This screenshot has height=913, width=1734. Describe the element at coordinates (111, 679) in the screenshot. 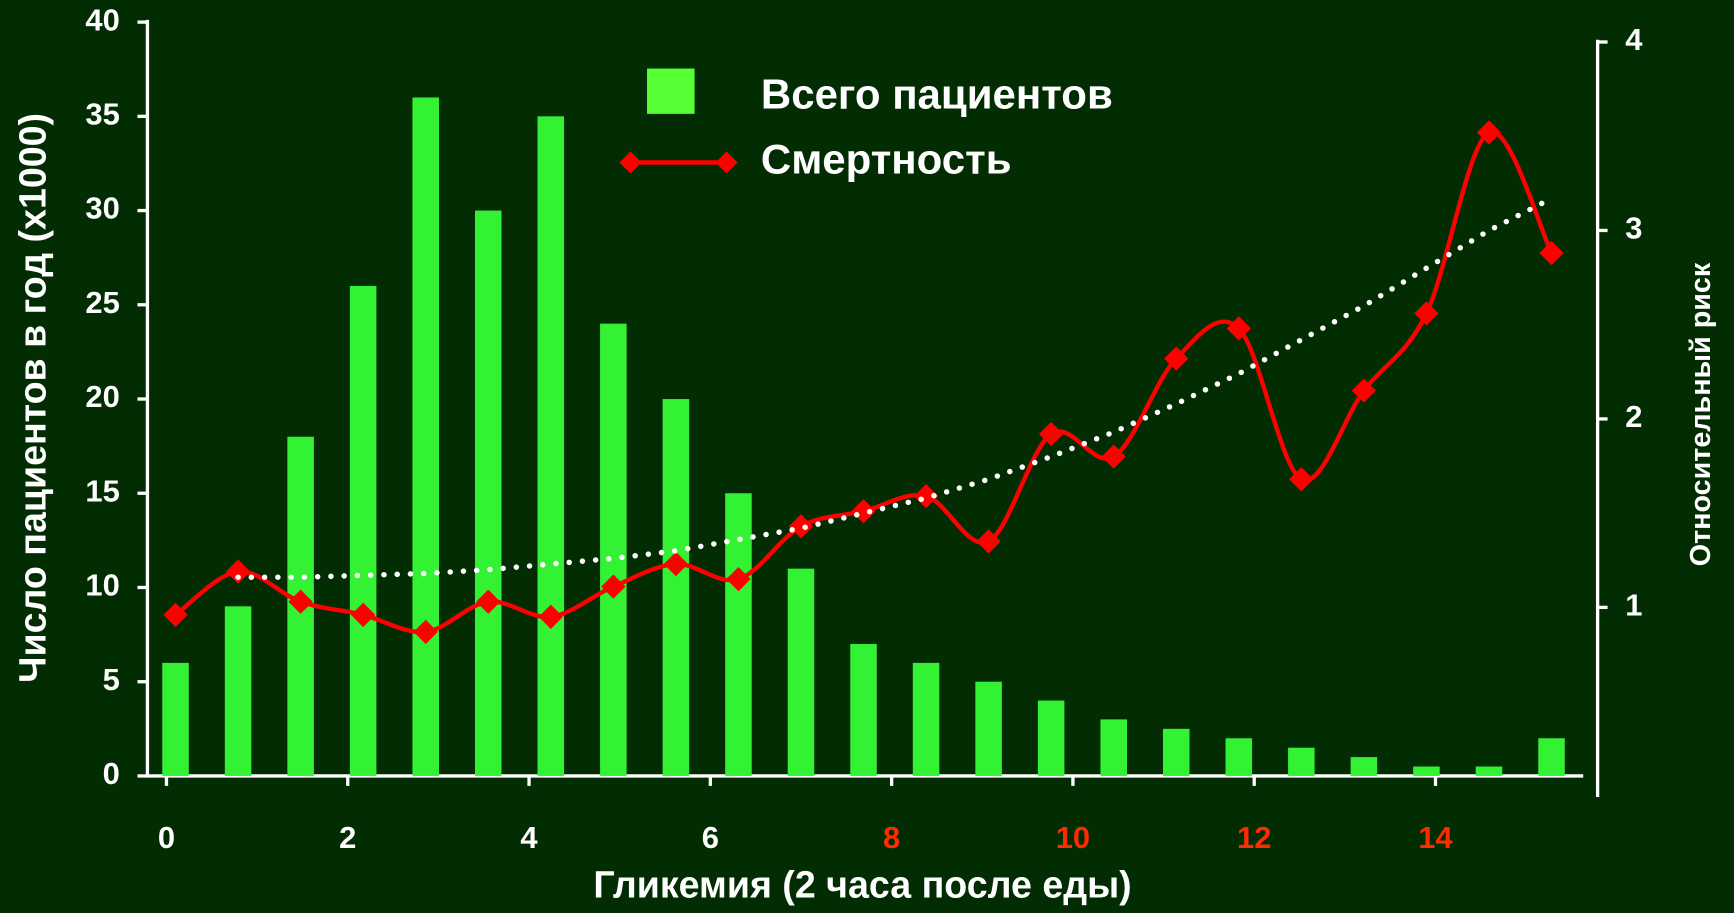

I see `y-tick-label: 5` at that location.